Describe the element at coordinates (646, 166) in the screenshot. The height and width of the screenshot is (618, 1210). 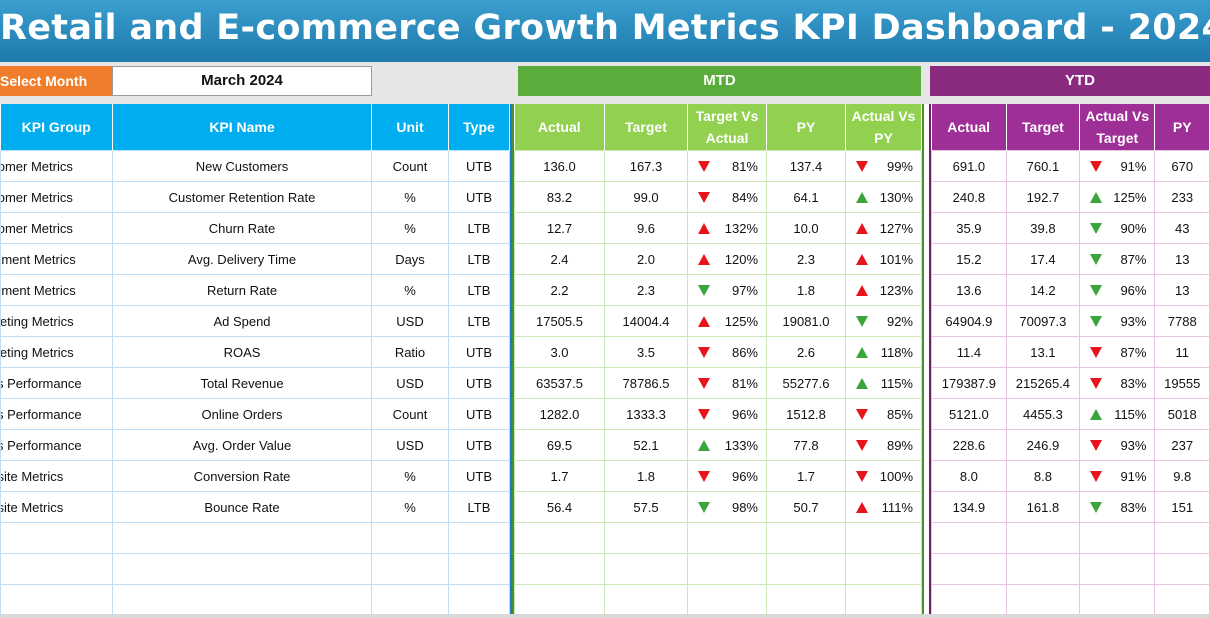
I see `mtd-target-cell: 167.3` at that location.